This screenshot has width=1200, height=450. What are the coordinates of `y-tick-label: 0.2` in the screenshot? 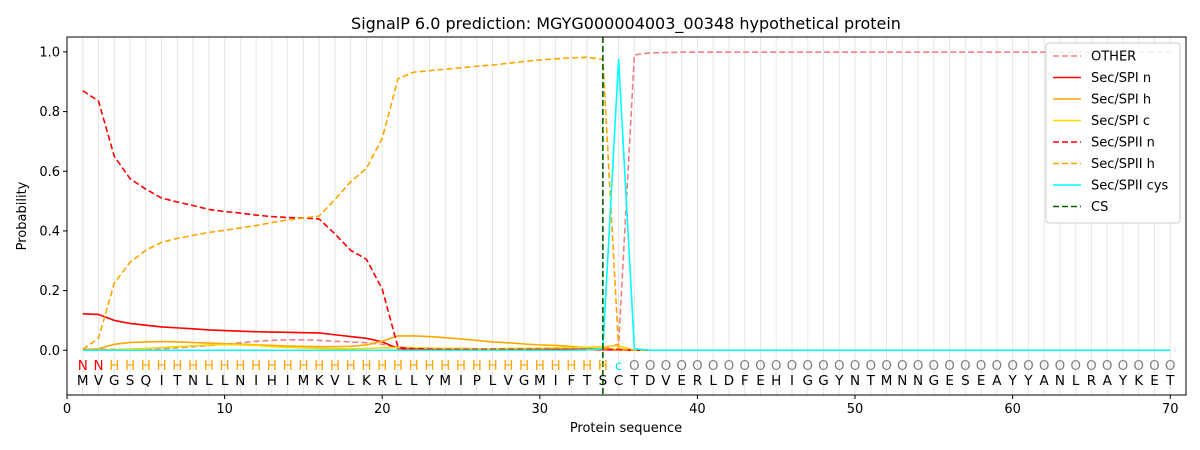 It's located at (49, 291).